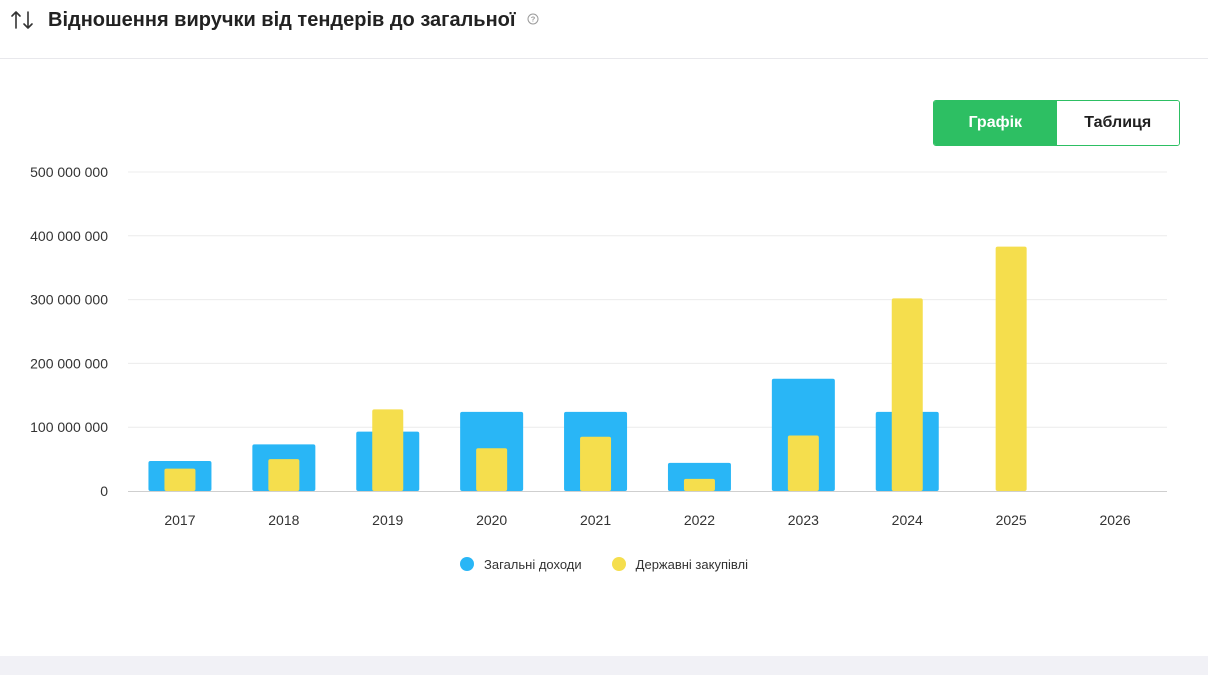 The width and height of the screenshot is (1208, 675). I want to click on view-toggle: Графік Таблиця, so click(1056, 123).